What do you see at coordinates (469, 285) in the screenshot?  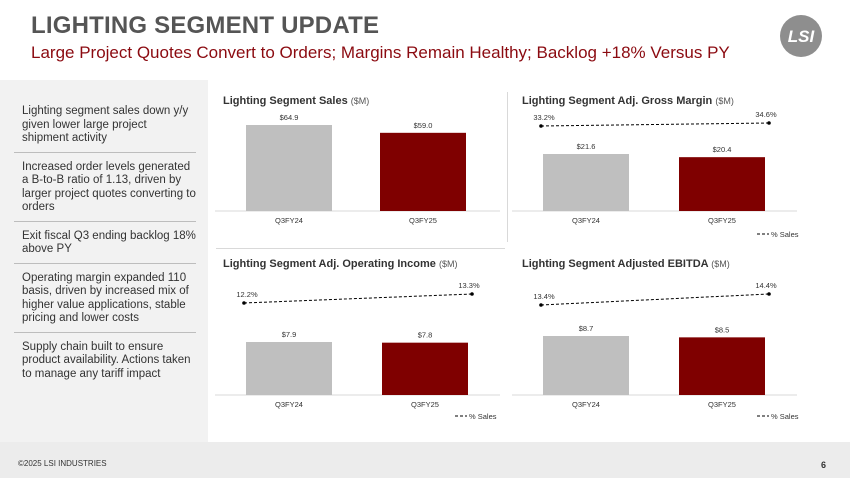 I see `pct-sales-label: 13.3%` at bounding box center [469, 285].